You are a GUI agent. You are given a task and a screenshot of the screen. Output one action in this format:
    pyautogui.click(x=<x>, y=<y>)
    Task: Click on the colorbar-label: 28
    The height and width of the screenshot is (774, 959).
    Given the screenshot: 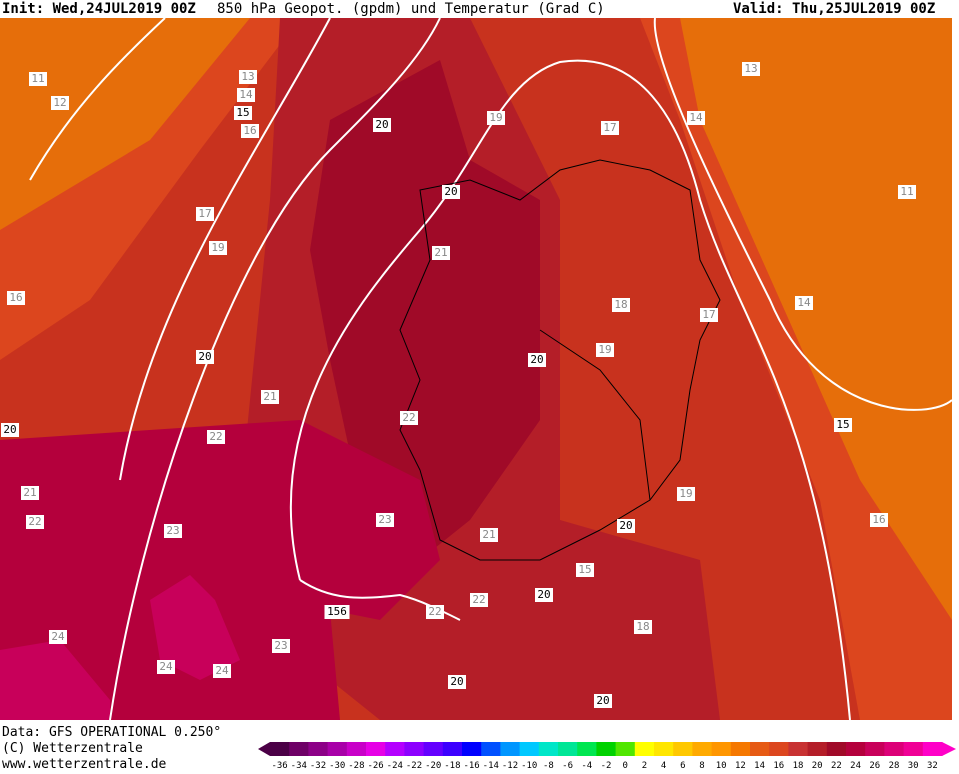 What is the action you would take?
    pyautogui.click(x=894, y=765)
    